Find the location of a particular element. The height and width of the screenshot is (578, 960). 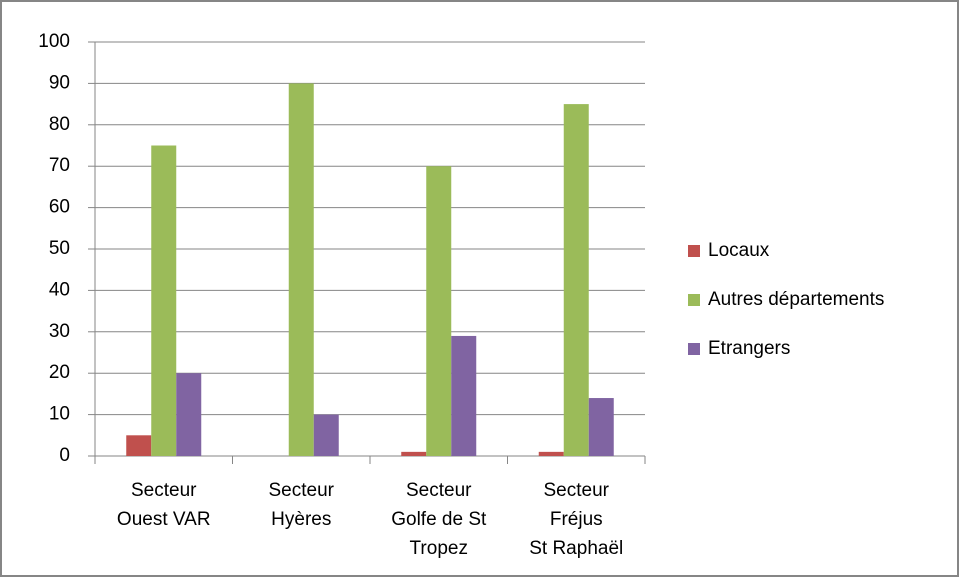

y-tick-label: 80 is located at coordinates (59, 124).